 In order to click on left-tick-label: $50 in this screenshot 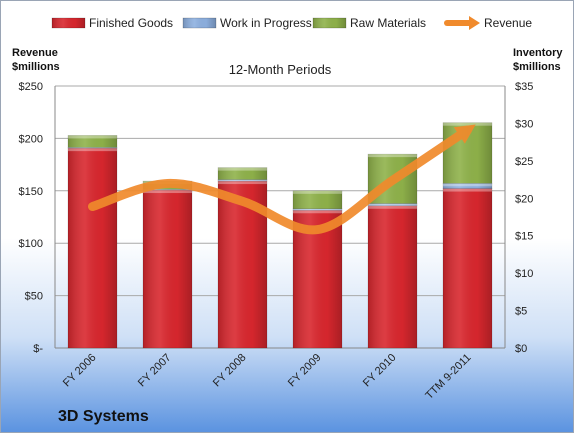, I will do `click(34, 297)`.